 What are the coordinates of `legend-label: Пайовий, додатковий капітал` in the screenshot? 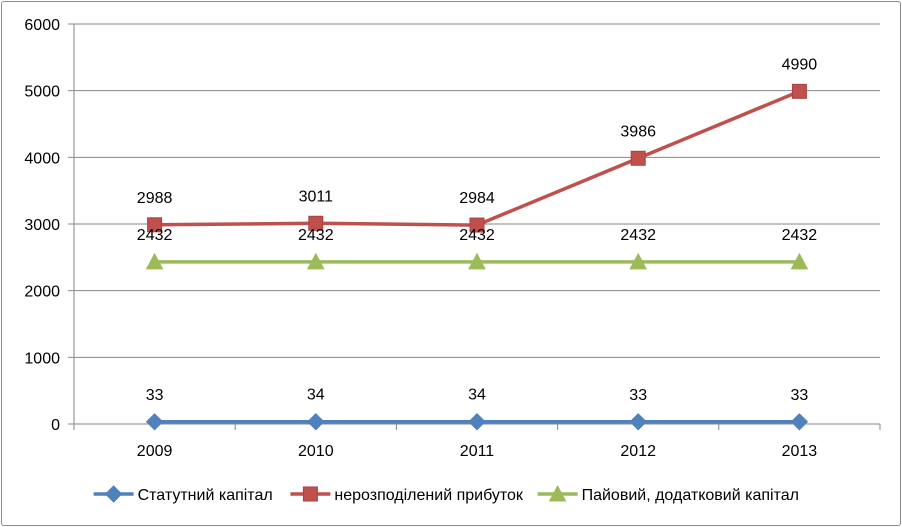 It's located at (690, 495).